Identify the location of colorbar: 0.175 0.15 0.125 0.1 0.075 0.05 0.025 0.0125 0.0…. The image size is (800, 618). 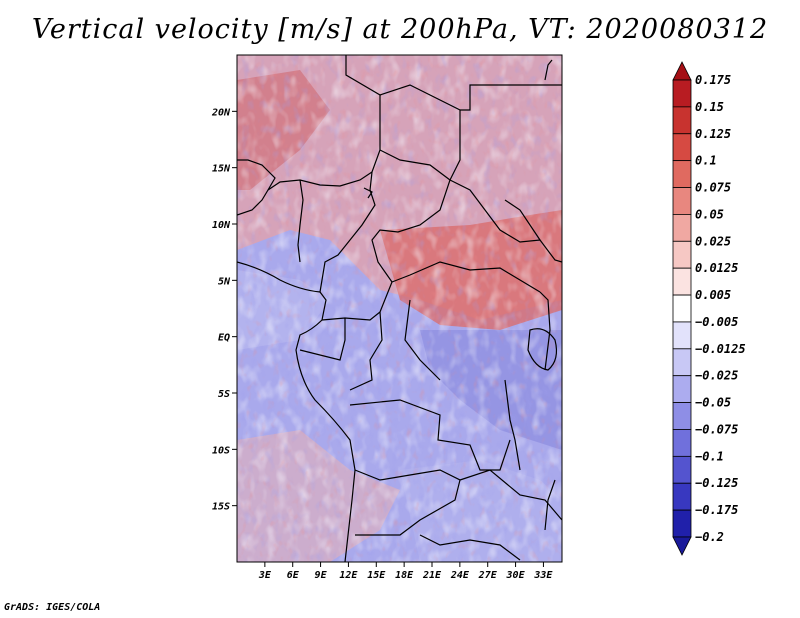
(709, 308).